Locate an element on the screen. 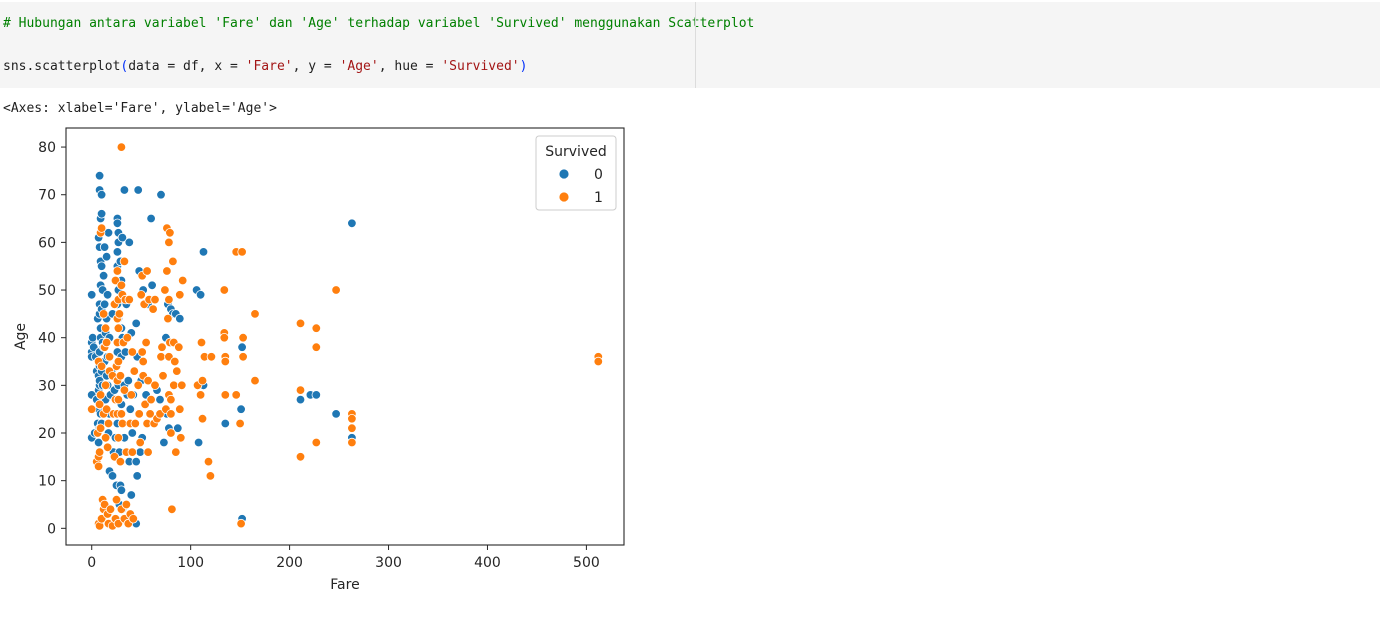 The height and width of the screenshot is (629, 1380). code-open-paren: ( is located at coordinates (124, 66).